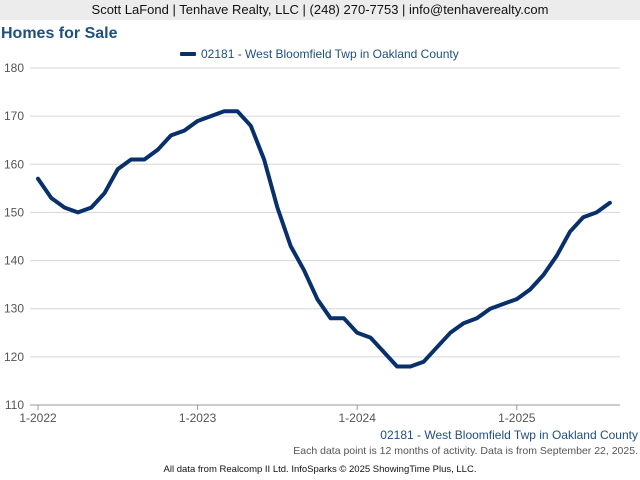  I want to click on y-tick-label: 160, so click(14, 164).